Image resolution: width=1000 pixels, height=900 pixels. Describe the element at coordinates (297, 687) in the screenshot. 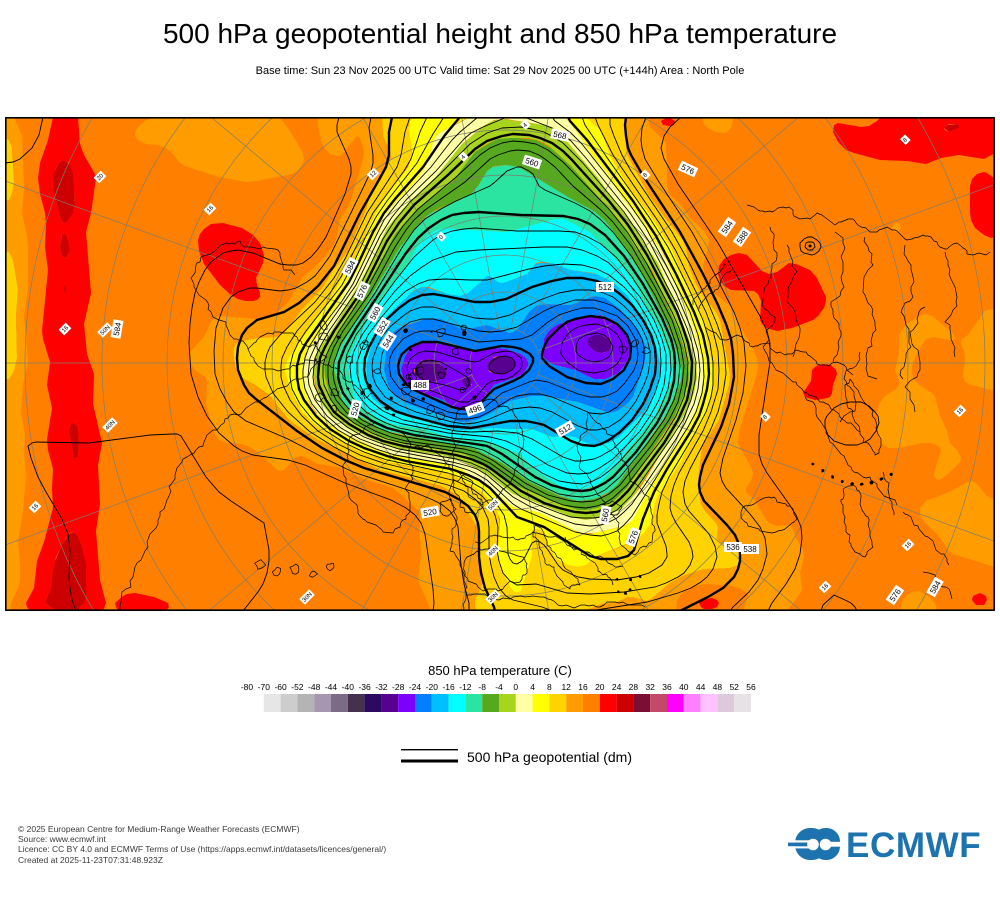

I see `svg-text: -52` at that location.